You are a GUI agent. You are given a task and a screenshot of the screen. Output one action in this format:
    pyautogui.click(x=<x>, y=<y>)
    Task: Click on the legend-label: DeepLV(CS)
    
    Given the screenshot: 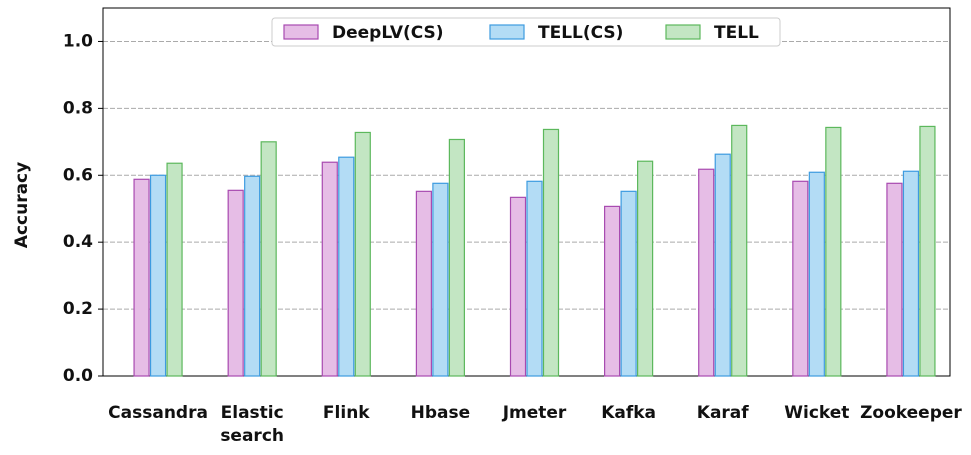 What is the action you would take?
    pyautogui.click(x=388, y=33)
    